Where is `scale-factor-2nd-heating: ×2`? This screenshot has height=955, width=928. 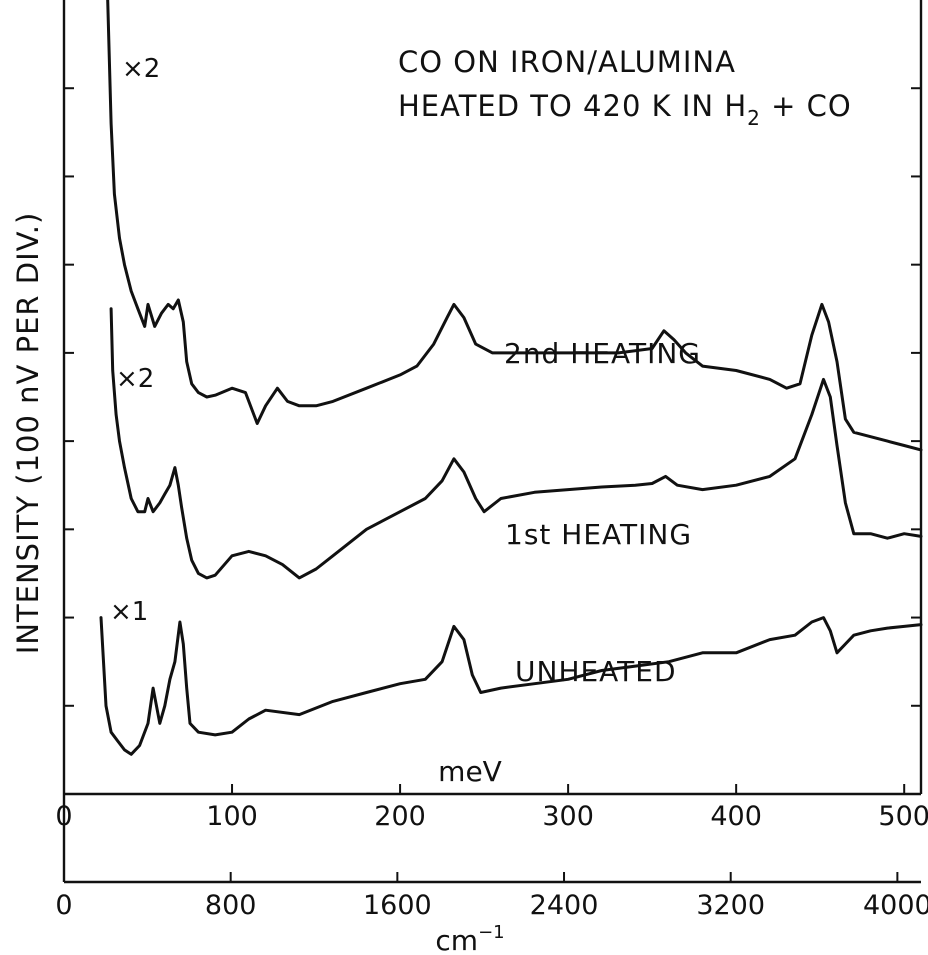
scale-factor-2nd-heating: ×2 is located at coordinates (141, 69).